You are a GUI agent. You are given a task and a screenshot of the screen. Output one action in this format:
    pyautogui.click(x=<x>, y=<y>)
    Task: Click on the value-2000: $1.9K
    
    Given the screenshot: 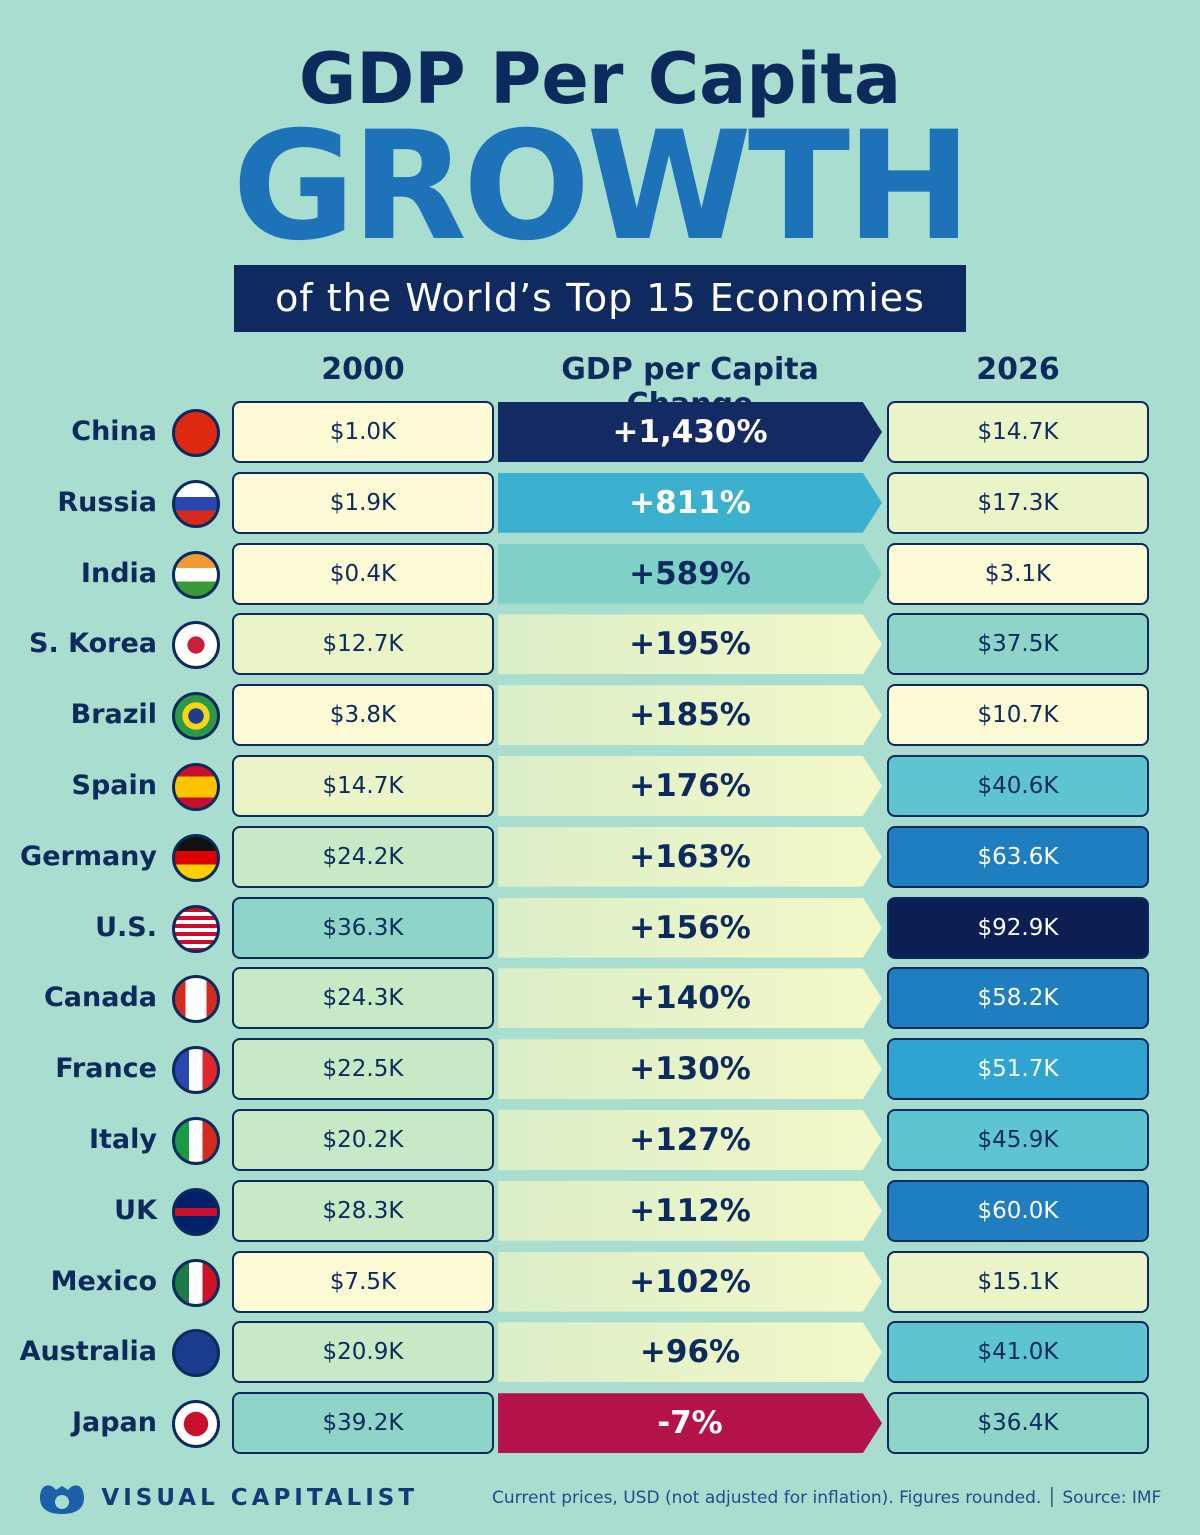 What is the action you would take?
    pyautogui.click(x=363, y=502)
    